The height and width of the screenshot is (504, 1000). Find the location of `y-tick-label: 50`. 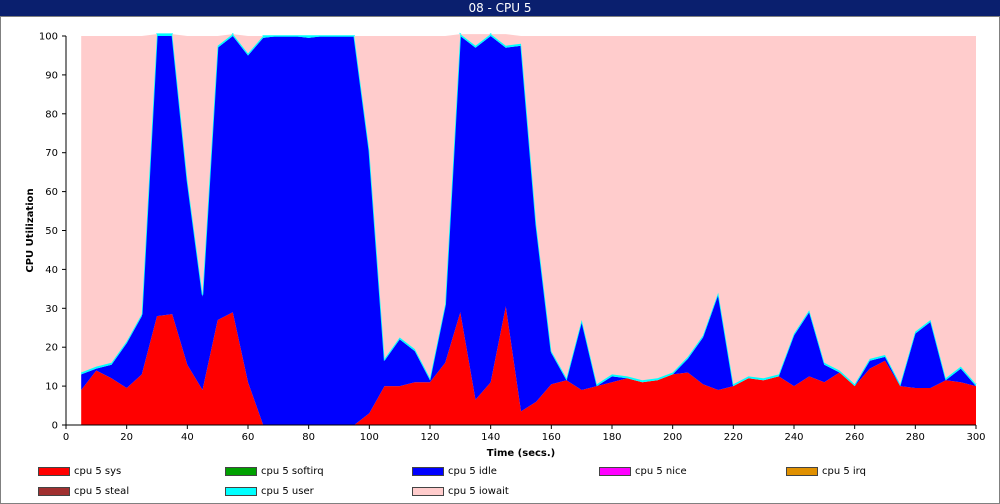

y-tick-label: 50 is located at coordinates (51, 231).